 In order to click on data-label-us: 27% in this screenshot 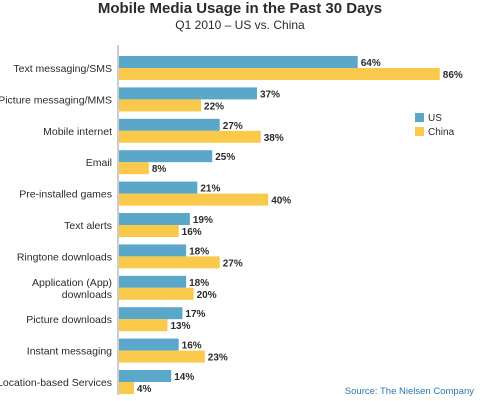, I will do `click(233, 126)`.